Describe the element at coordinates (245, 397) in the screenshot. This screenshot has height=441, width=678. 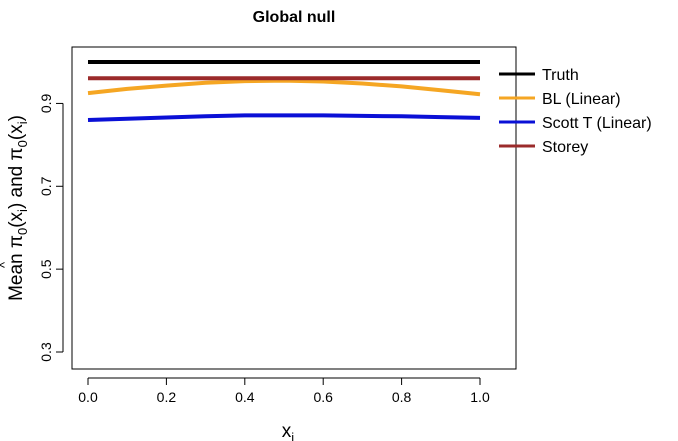
I see `x-tick-label: 0.4` at that location.